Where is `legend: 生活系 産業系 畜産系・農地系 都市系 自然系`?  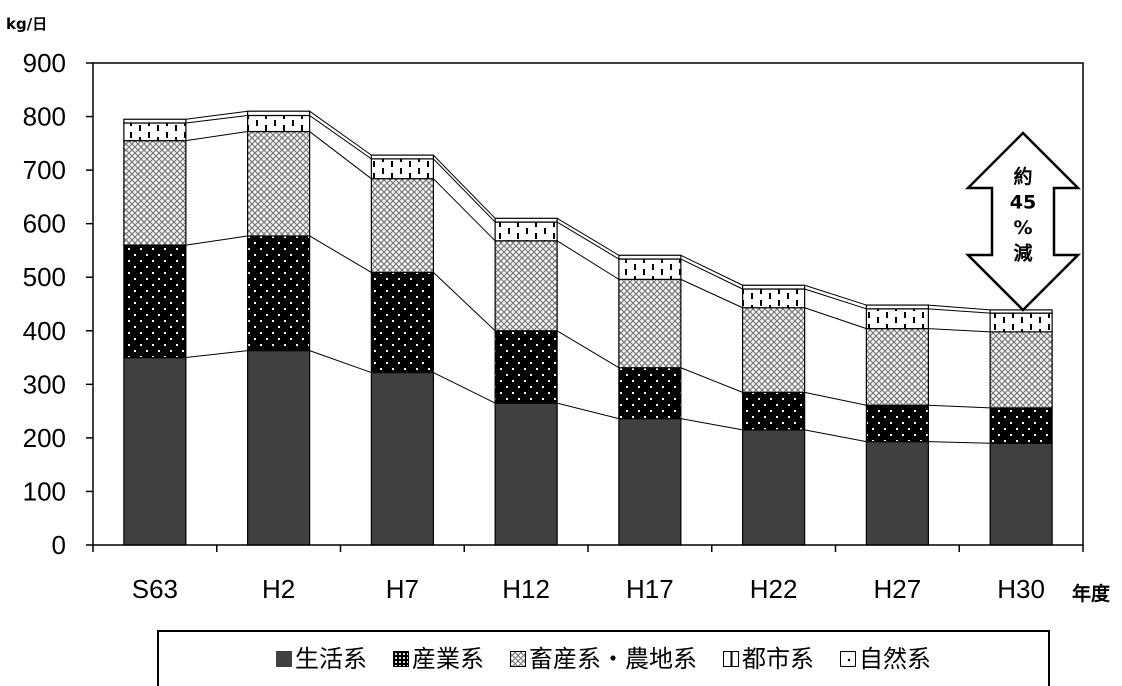 legend: 生活系 産業系 畜産系・農地系 都市系 自然系 is located at coordinates (603, 658).